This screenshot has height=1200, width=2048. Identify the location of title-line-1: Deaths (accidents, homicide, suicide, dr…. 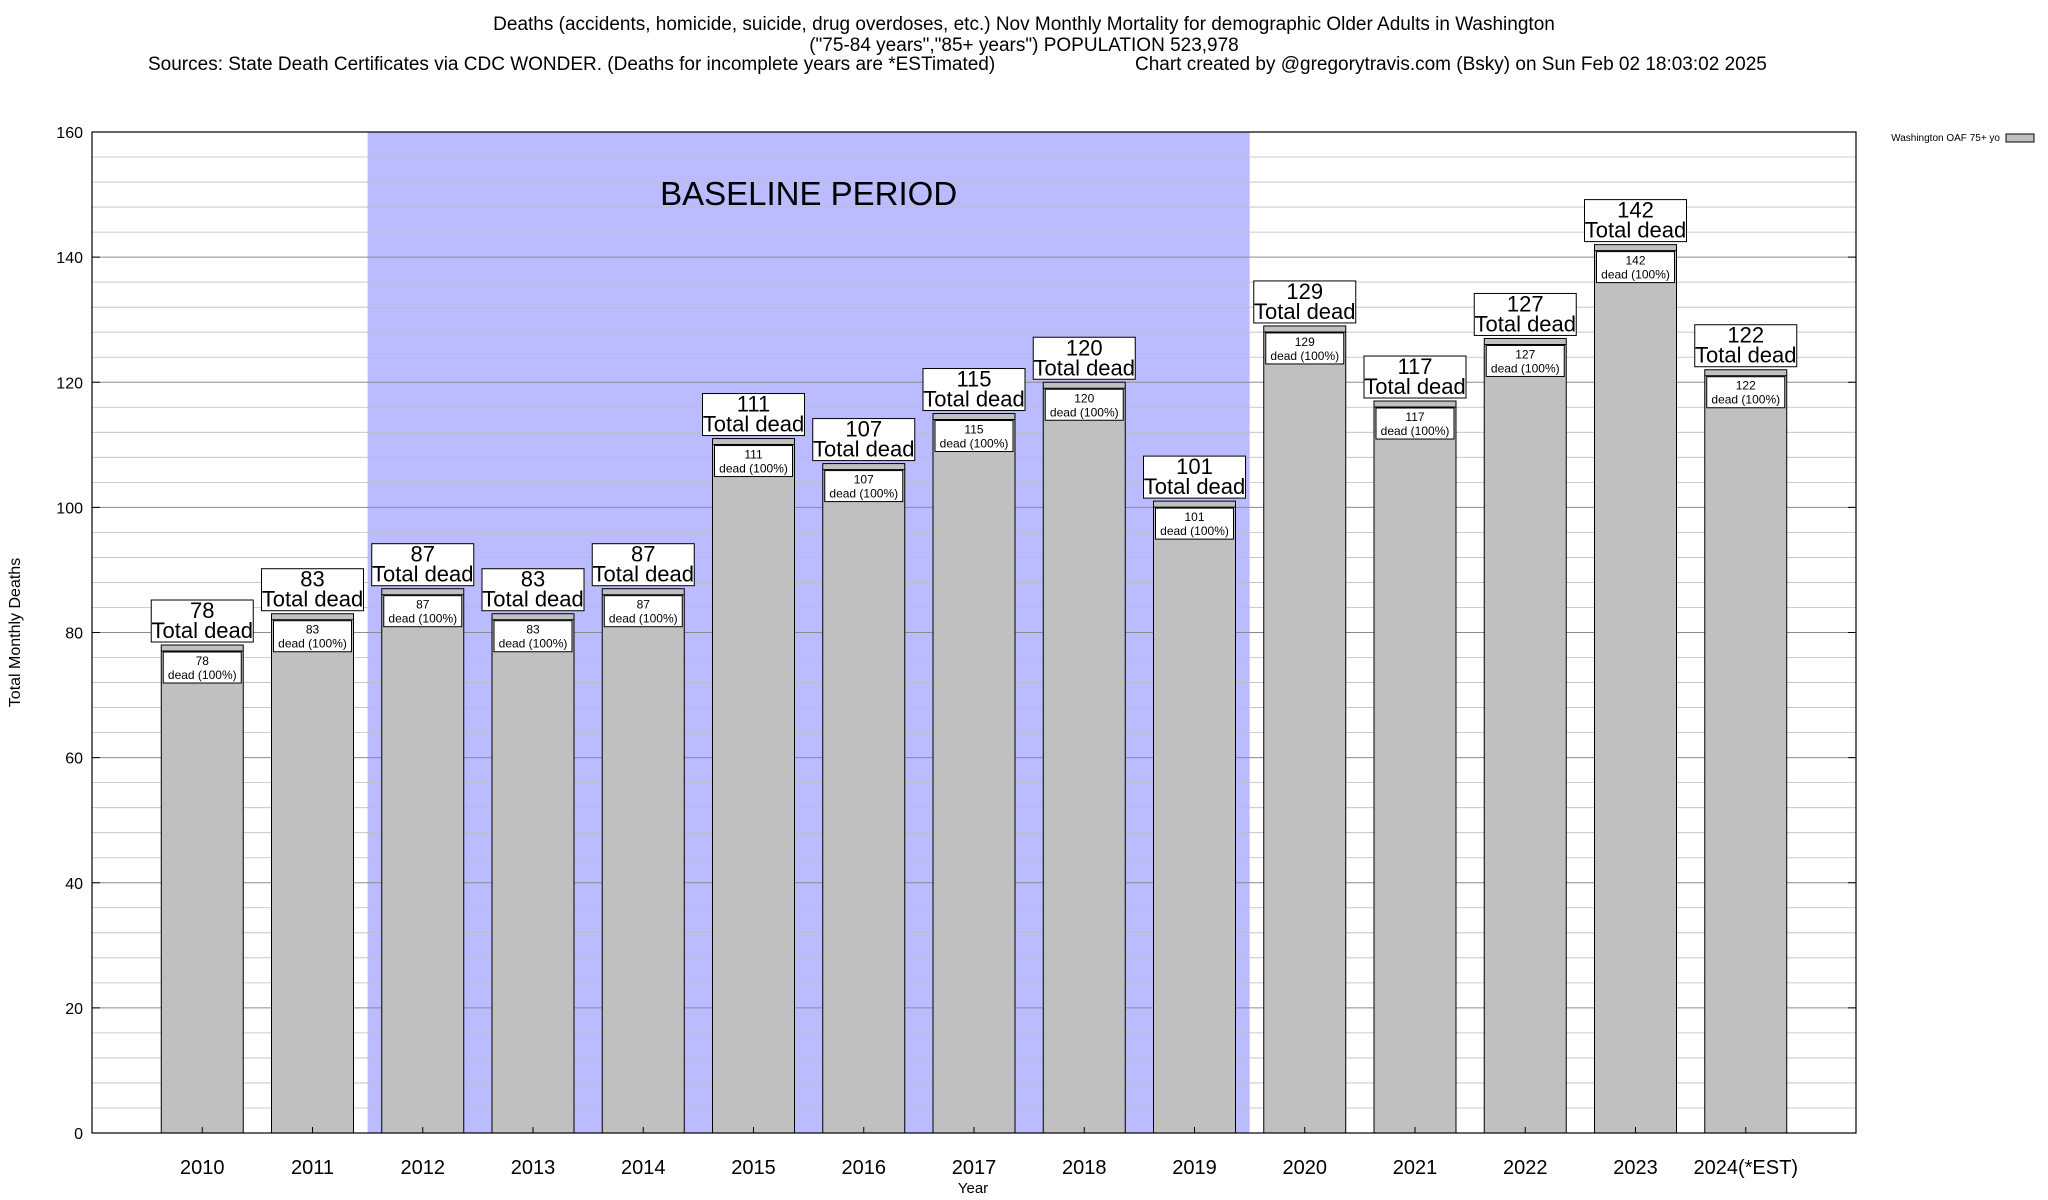
(1024, 24).